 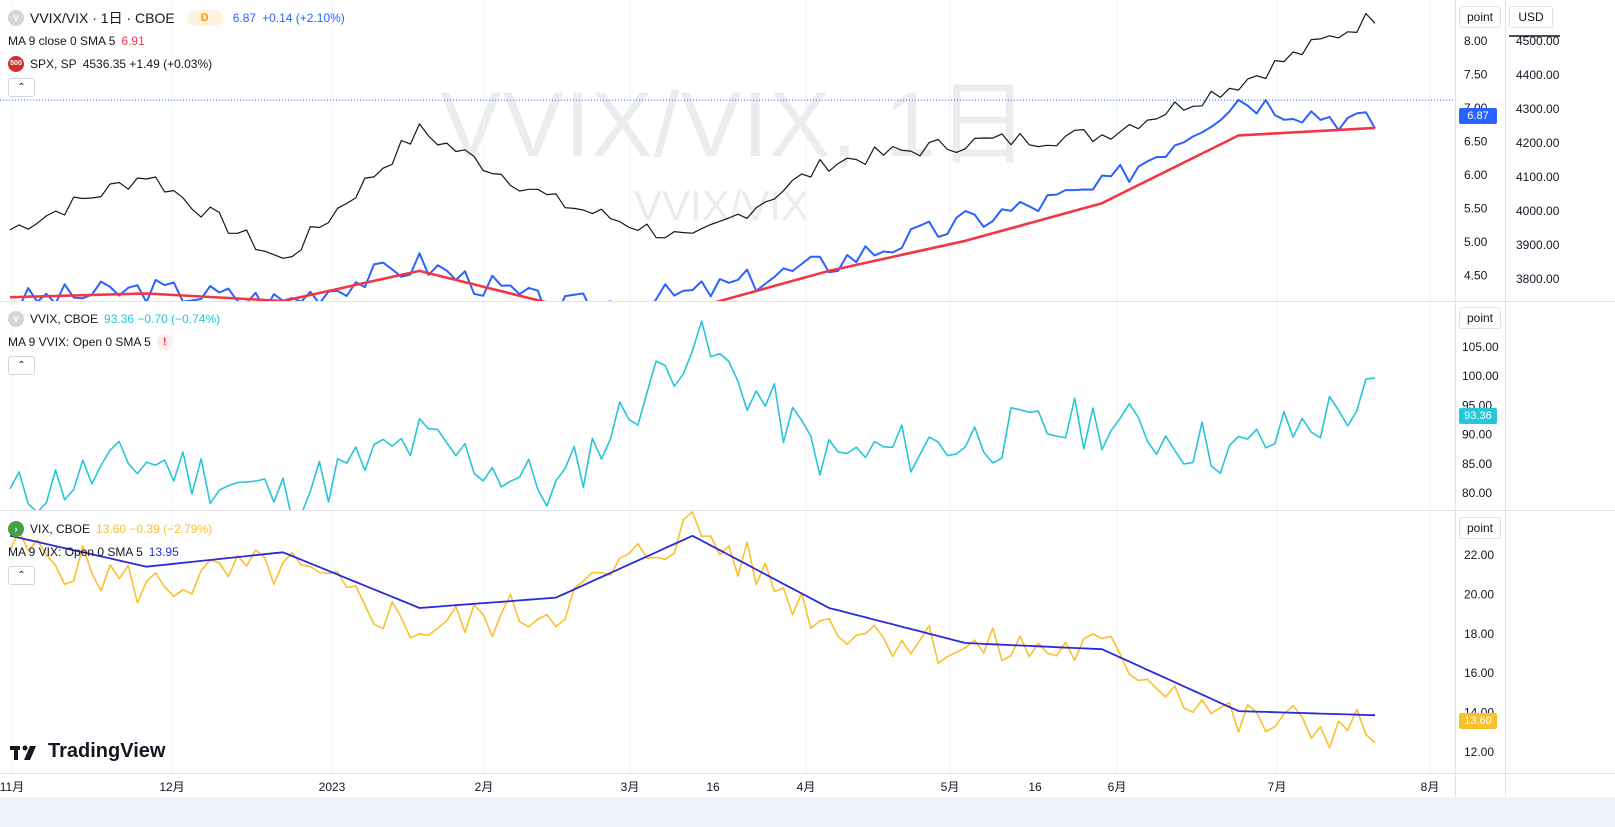 I want to click on ma-label: MA 9 VIX: Open 0 SMA 5, so click(x=75, y=551).